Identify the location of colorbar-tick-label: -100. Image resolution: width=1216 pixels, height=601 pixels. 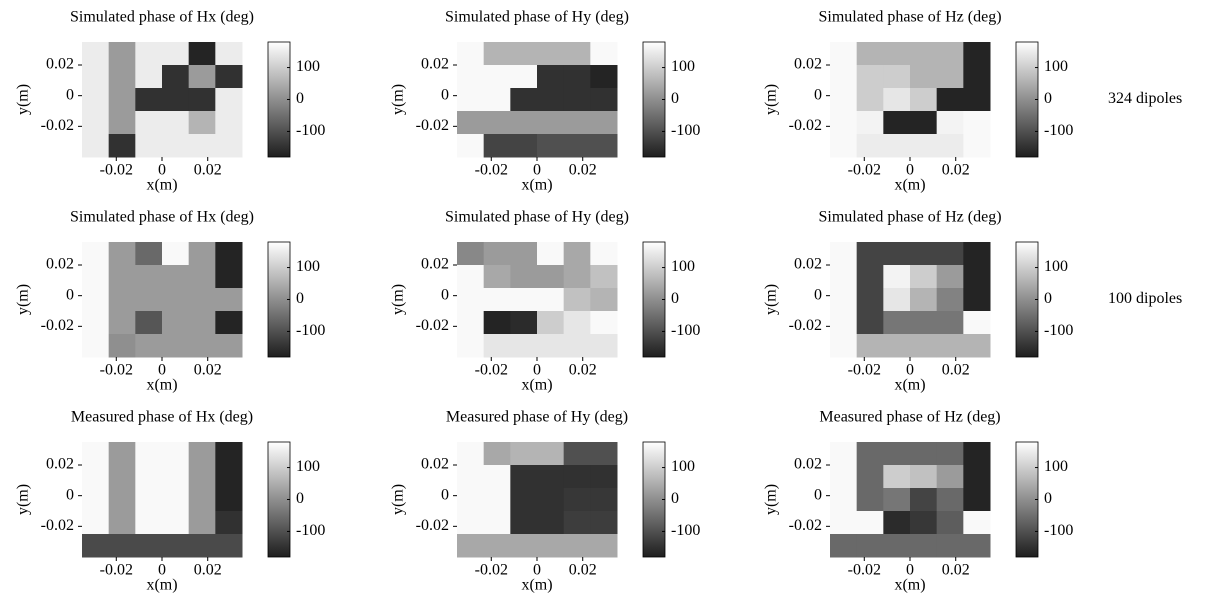
(1058, 130).